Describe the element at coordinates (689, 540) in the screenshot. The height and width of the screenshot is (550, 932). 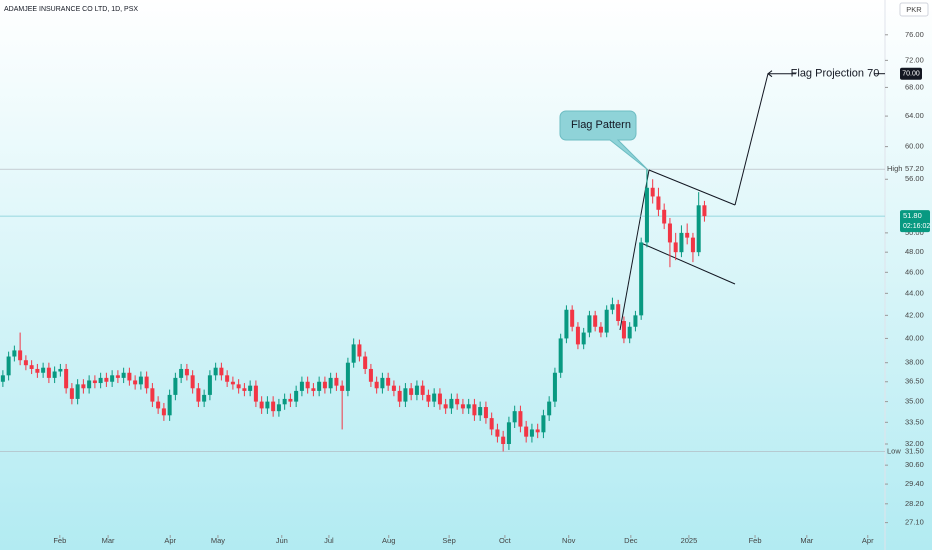
I see `x-tick-label: 2025` at that location.